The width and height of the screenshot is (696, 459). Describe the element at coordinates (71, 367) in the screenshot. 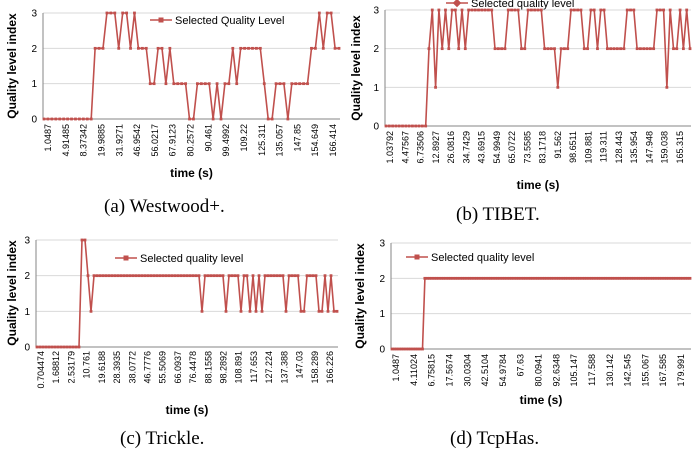

I see `x-tick-label: 2.53179` at that location.